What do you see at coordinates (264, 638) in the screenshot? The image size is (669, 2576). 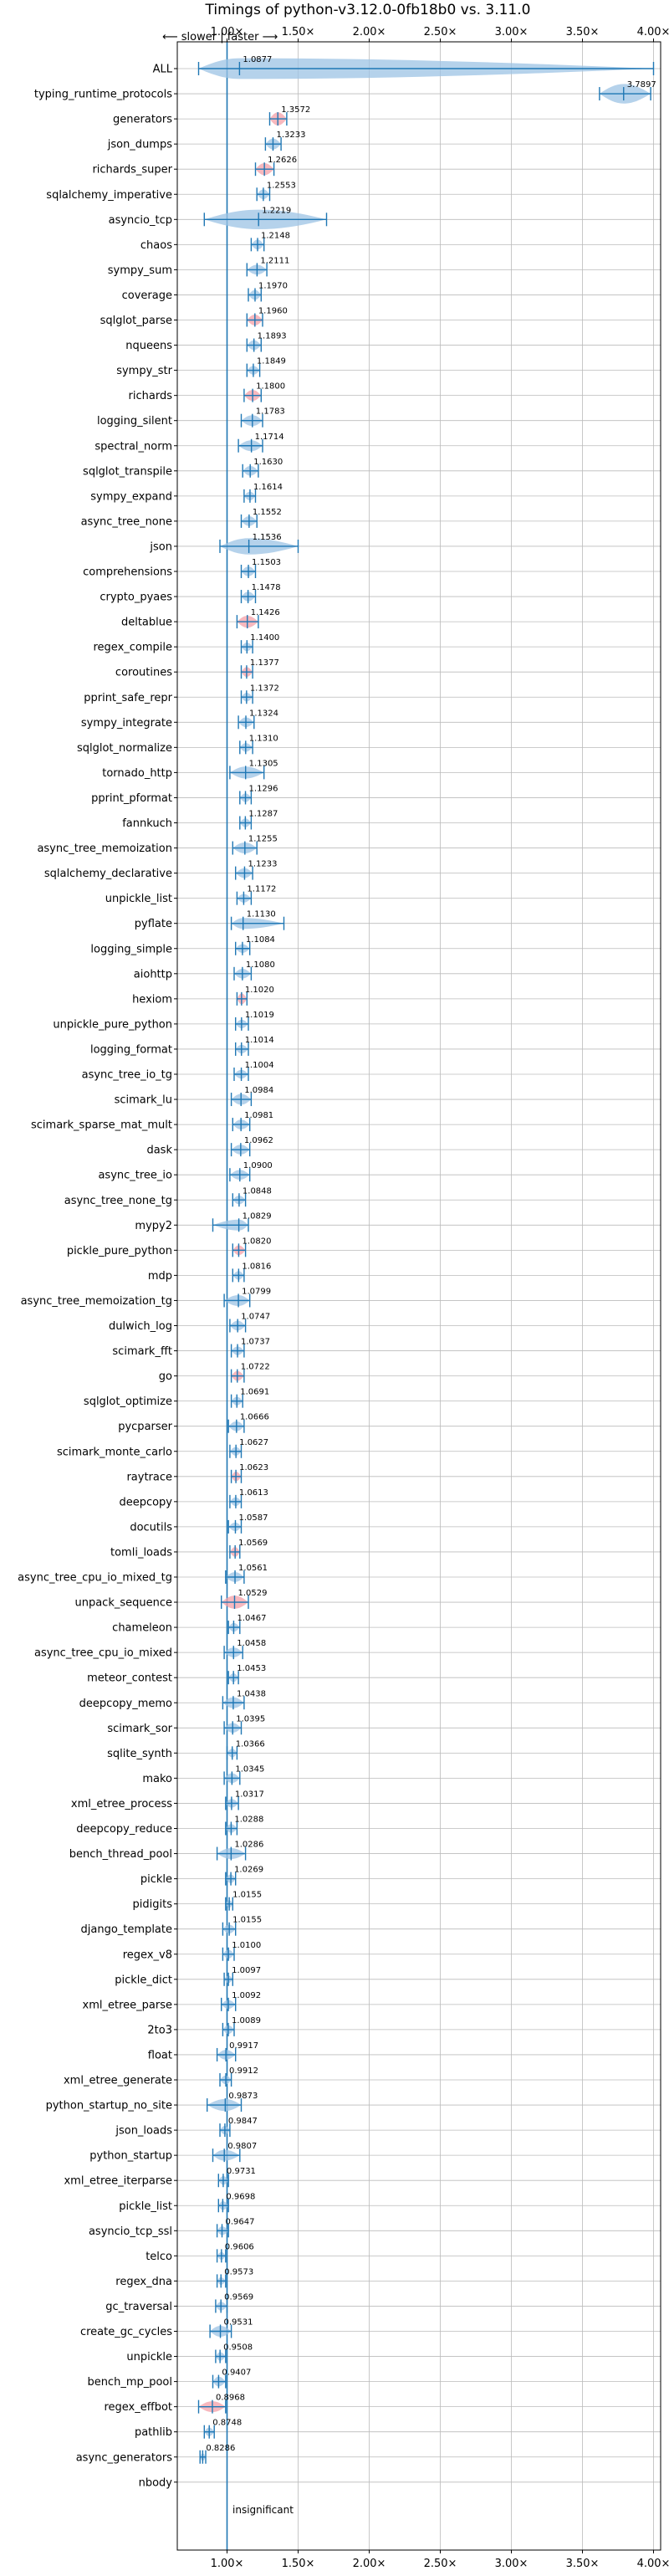 I see `benchmark-value-label: 1.1400` at bounding box center [264, 638].